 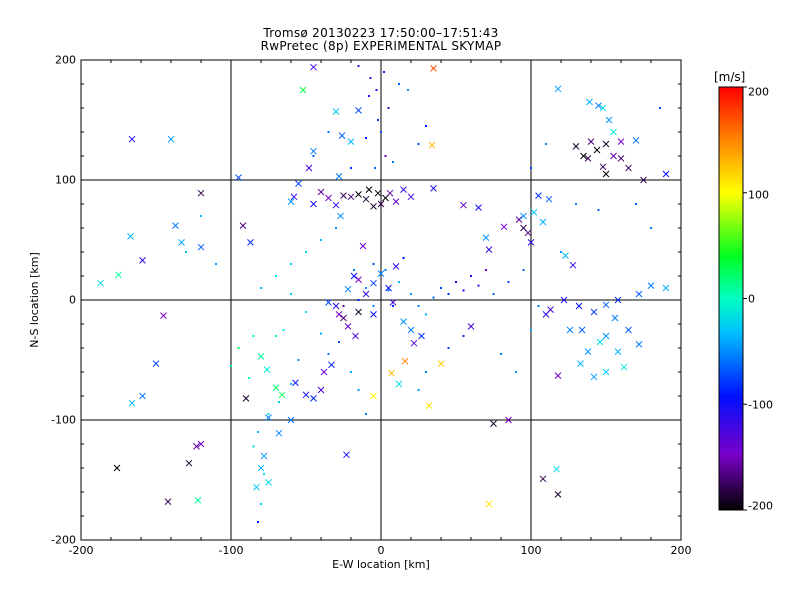 I want to click on y-tick-label: -100, so click(x=63, y=420).